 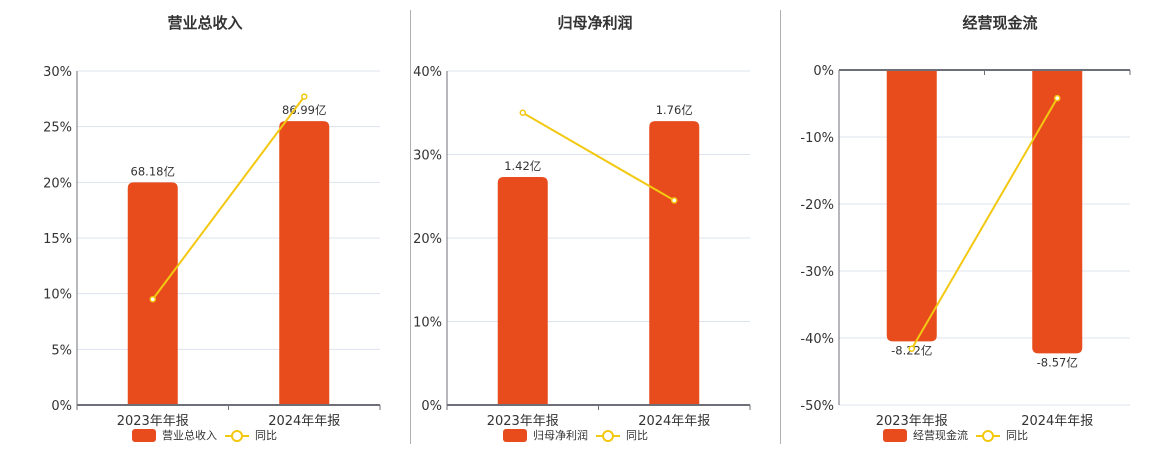 I want to click on y-tick-label: -50%, so click(x=817, y=406).